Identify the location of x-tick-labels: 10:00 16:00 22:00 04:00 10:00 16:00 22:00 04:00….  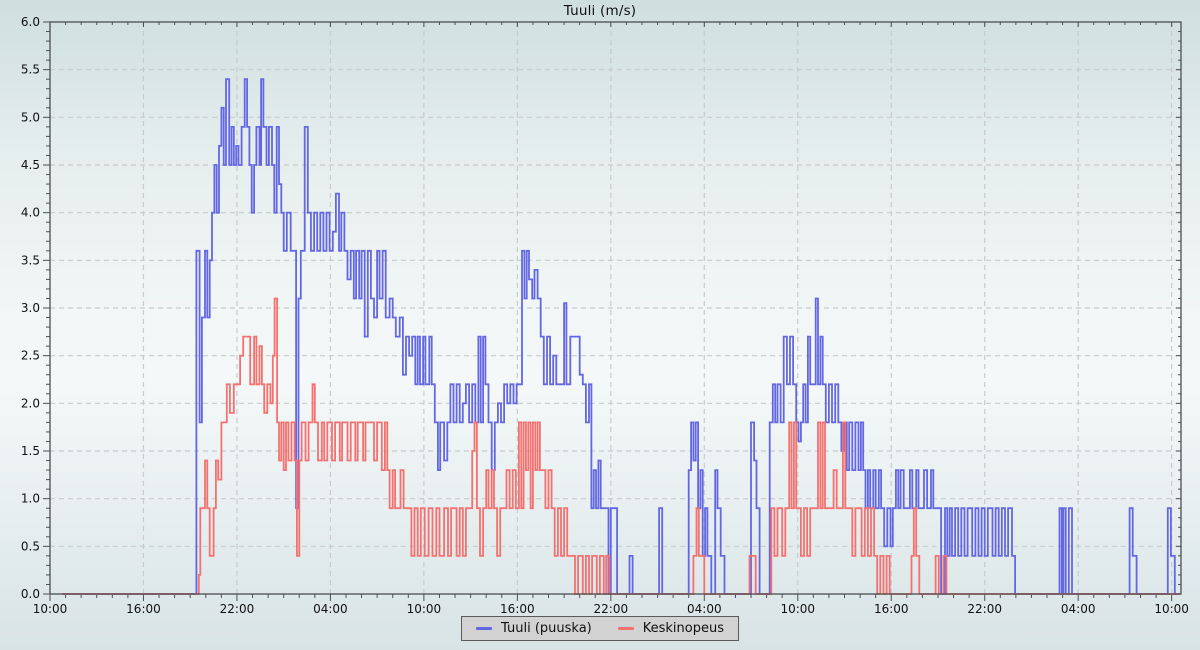
(611, 609).